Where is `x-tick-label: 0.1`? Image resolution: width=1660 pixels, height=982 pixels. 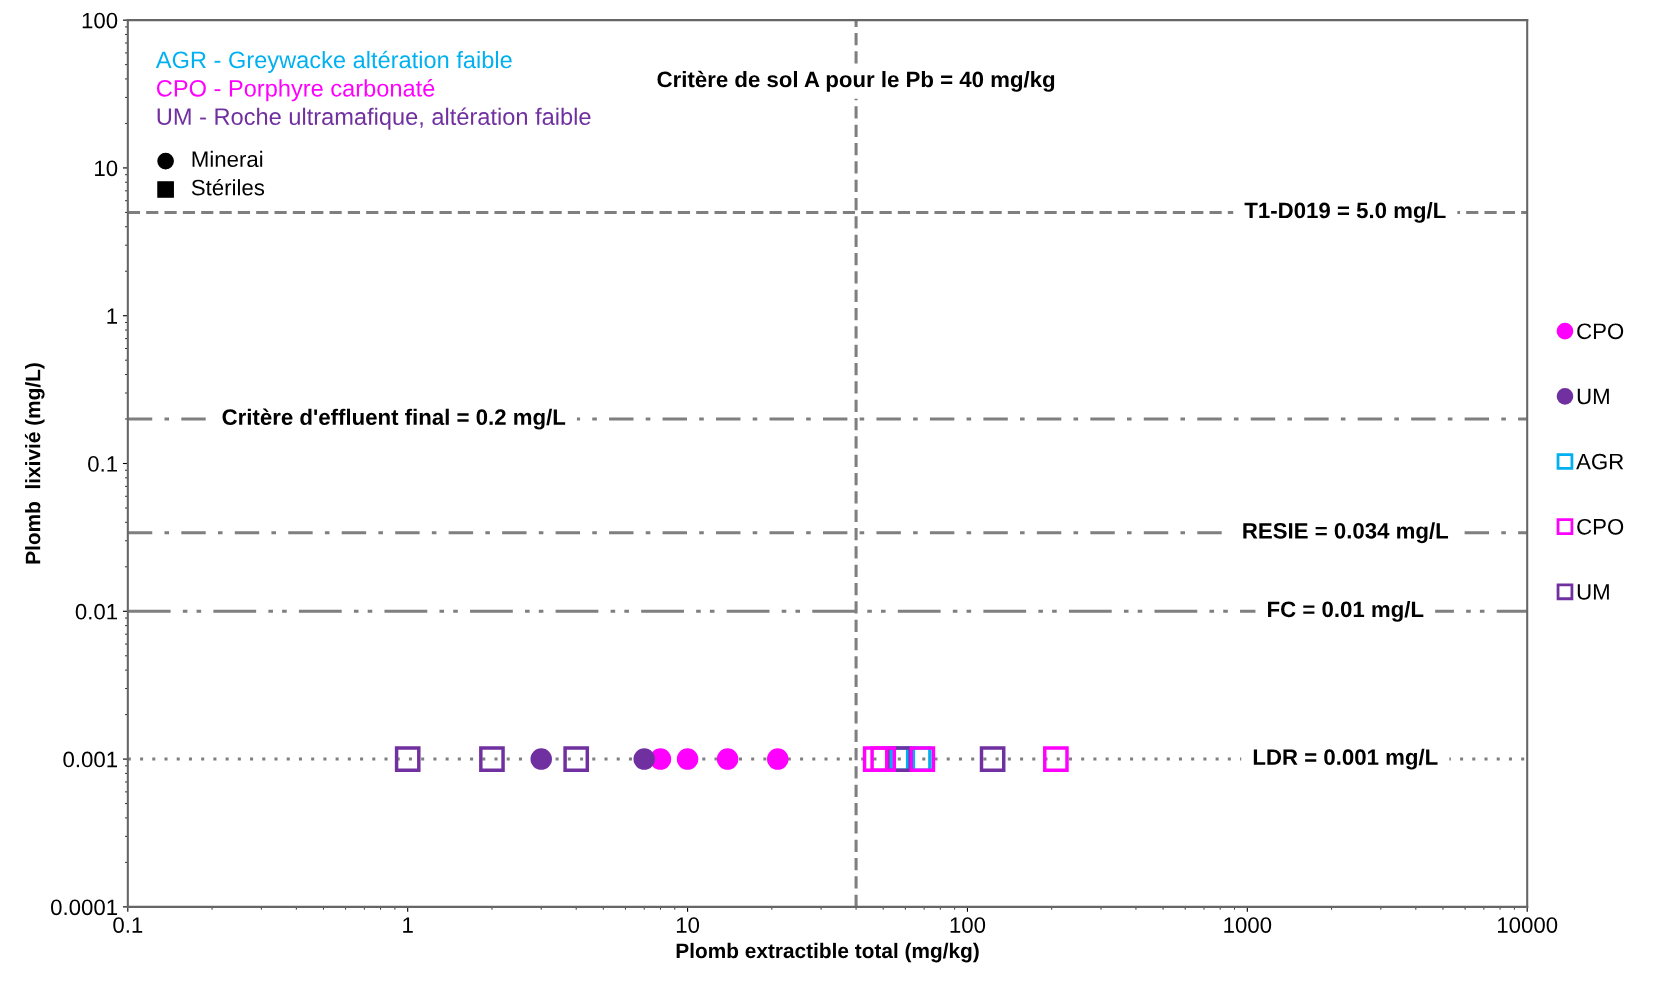 x-tick-label: 0.1 is located at coordinates (128, 925).